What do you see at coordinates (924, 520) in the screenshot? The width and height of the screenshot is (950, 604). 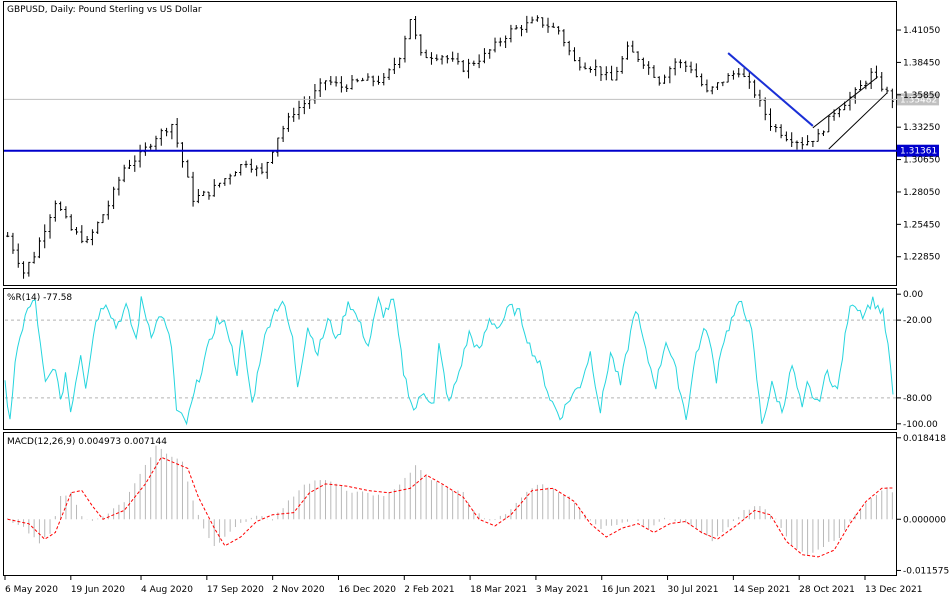 I see `macd-axis-label: 0.000000` at bounding box center [924, 520].